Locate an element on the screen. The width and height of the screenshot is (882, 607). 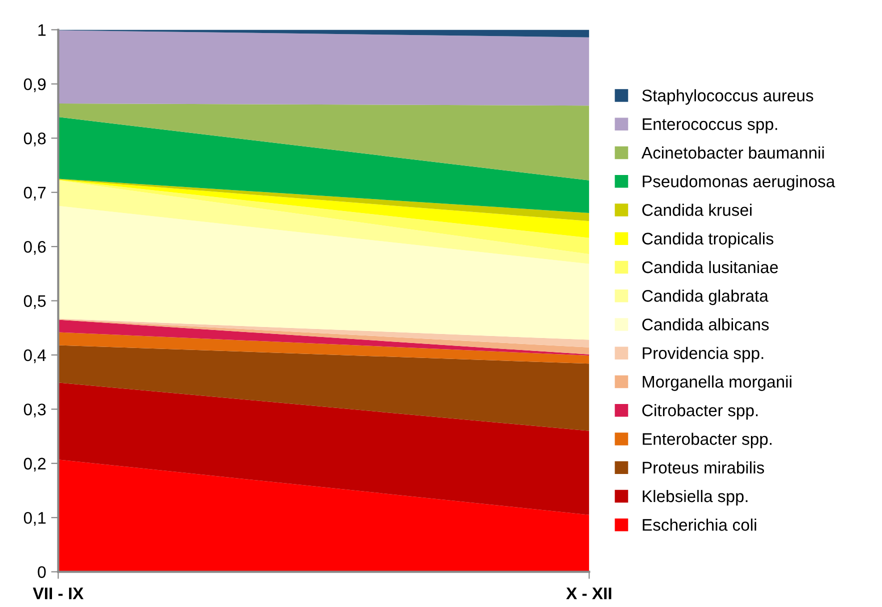
y-tick-label: 0,2 is located at coordinates (35, 465).